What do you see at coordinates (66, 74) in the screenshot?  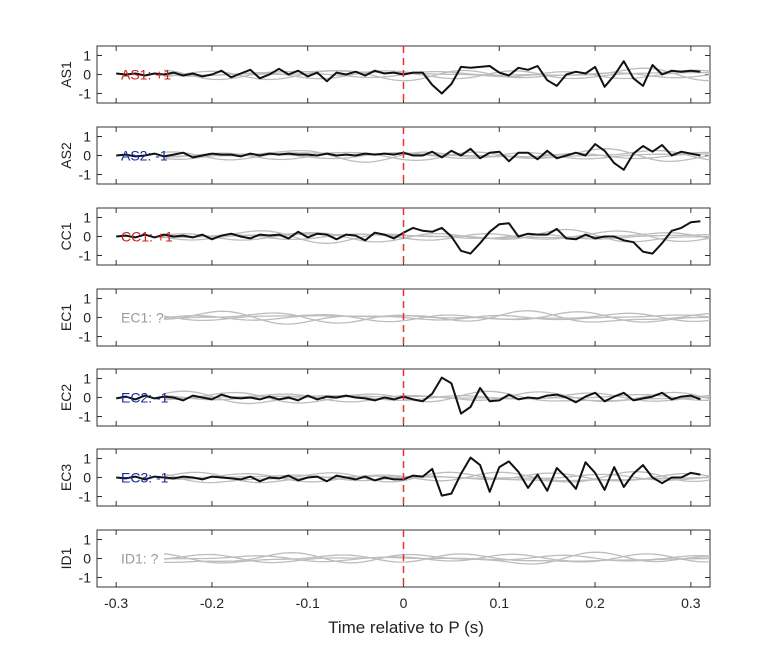 I see `y-axis-label: AS1` at bounding box center [66, 74].